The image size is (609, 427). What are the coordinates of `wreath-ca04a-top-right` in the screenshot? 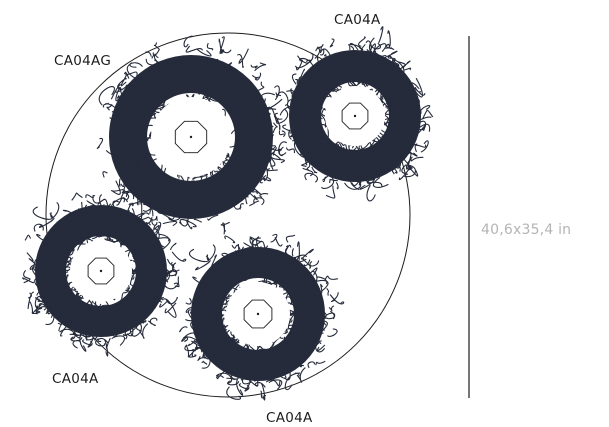 It's located at (354, 114).